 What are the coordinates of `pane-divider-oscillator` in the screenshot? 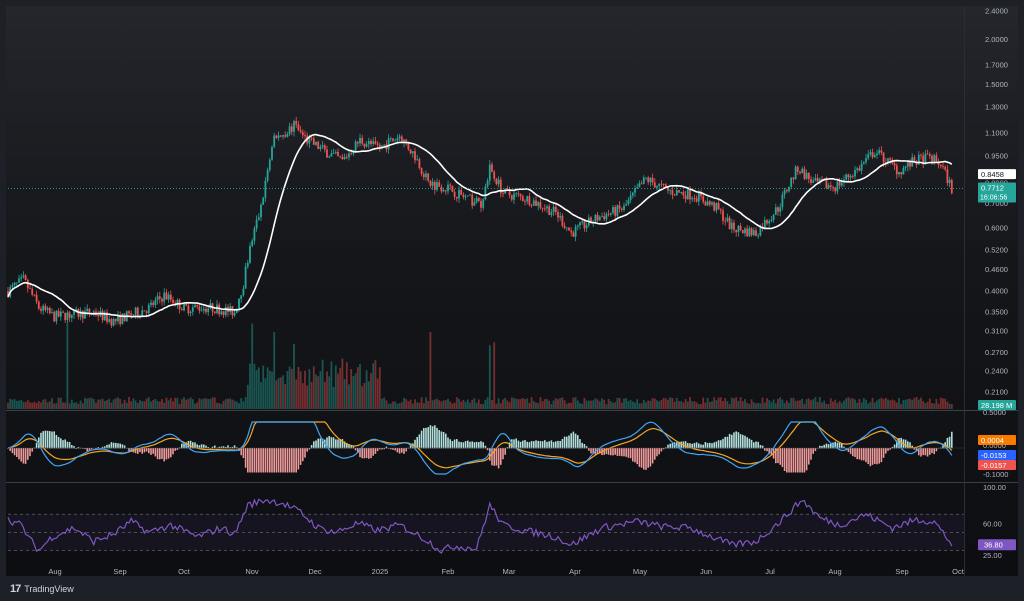 It's located at (512, 410).